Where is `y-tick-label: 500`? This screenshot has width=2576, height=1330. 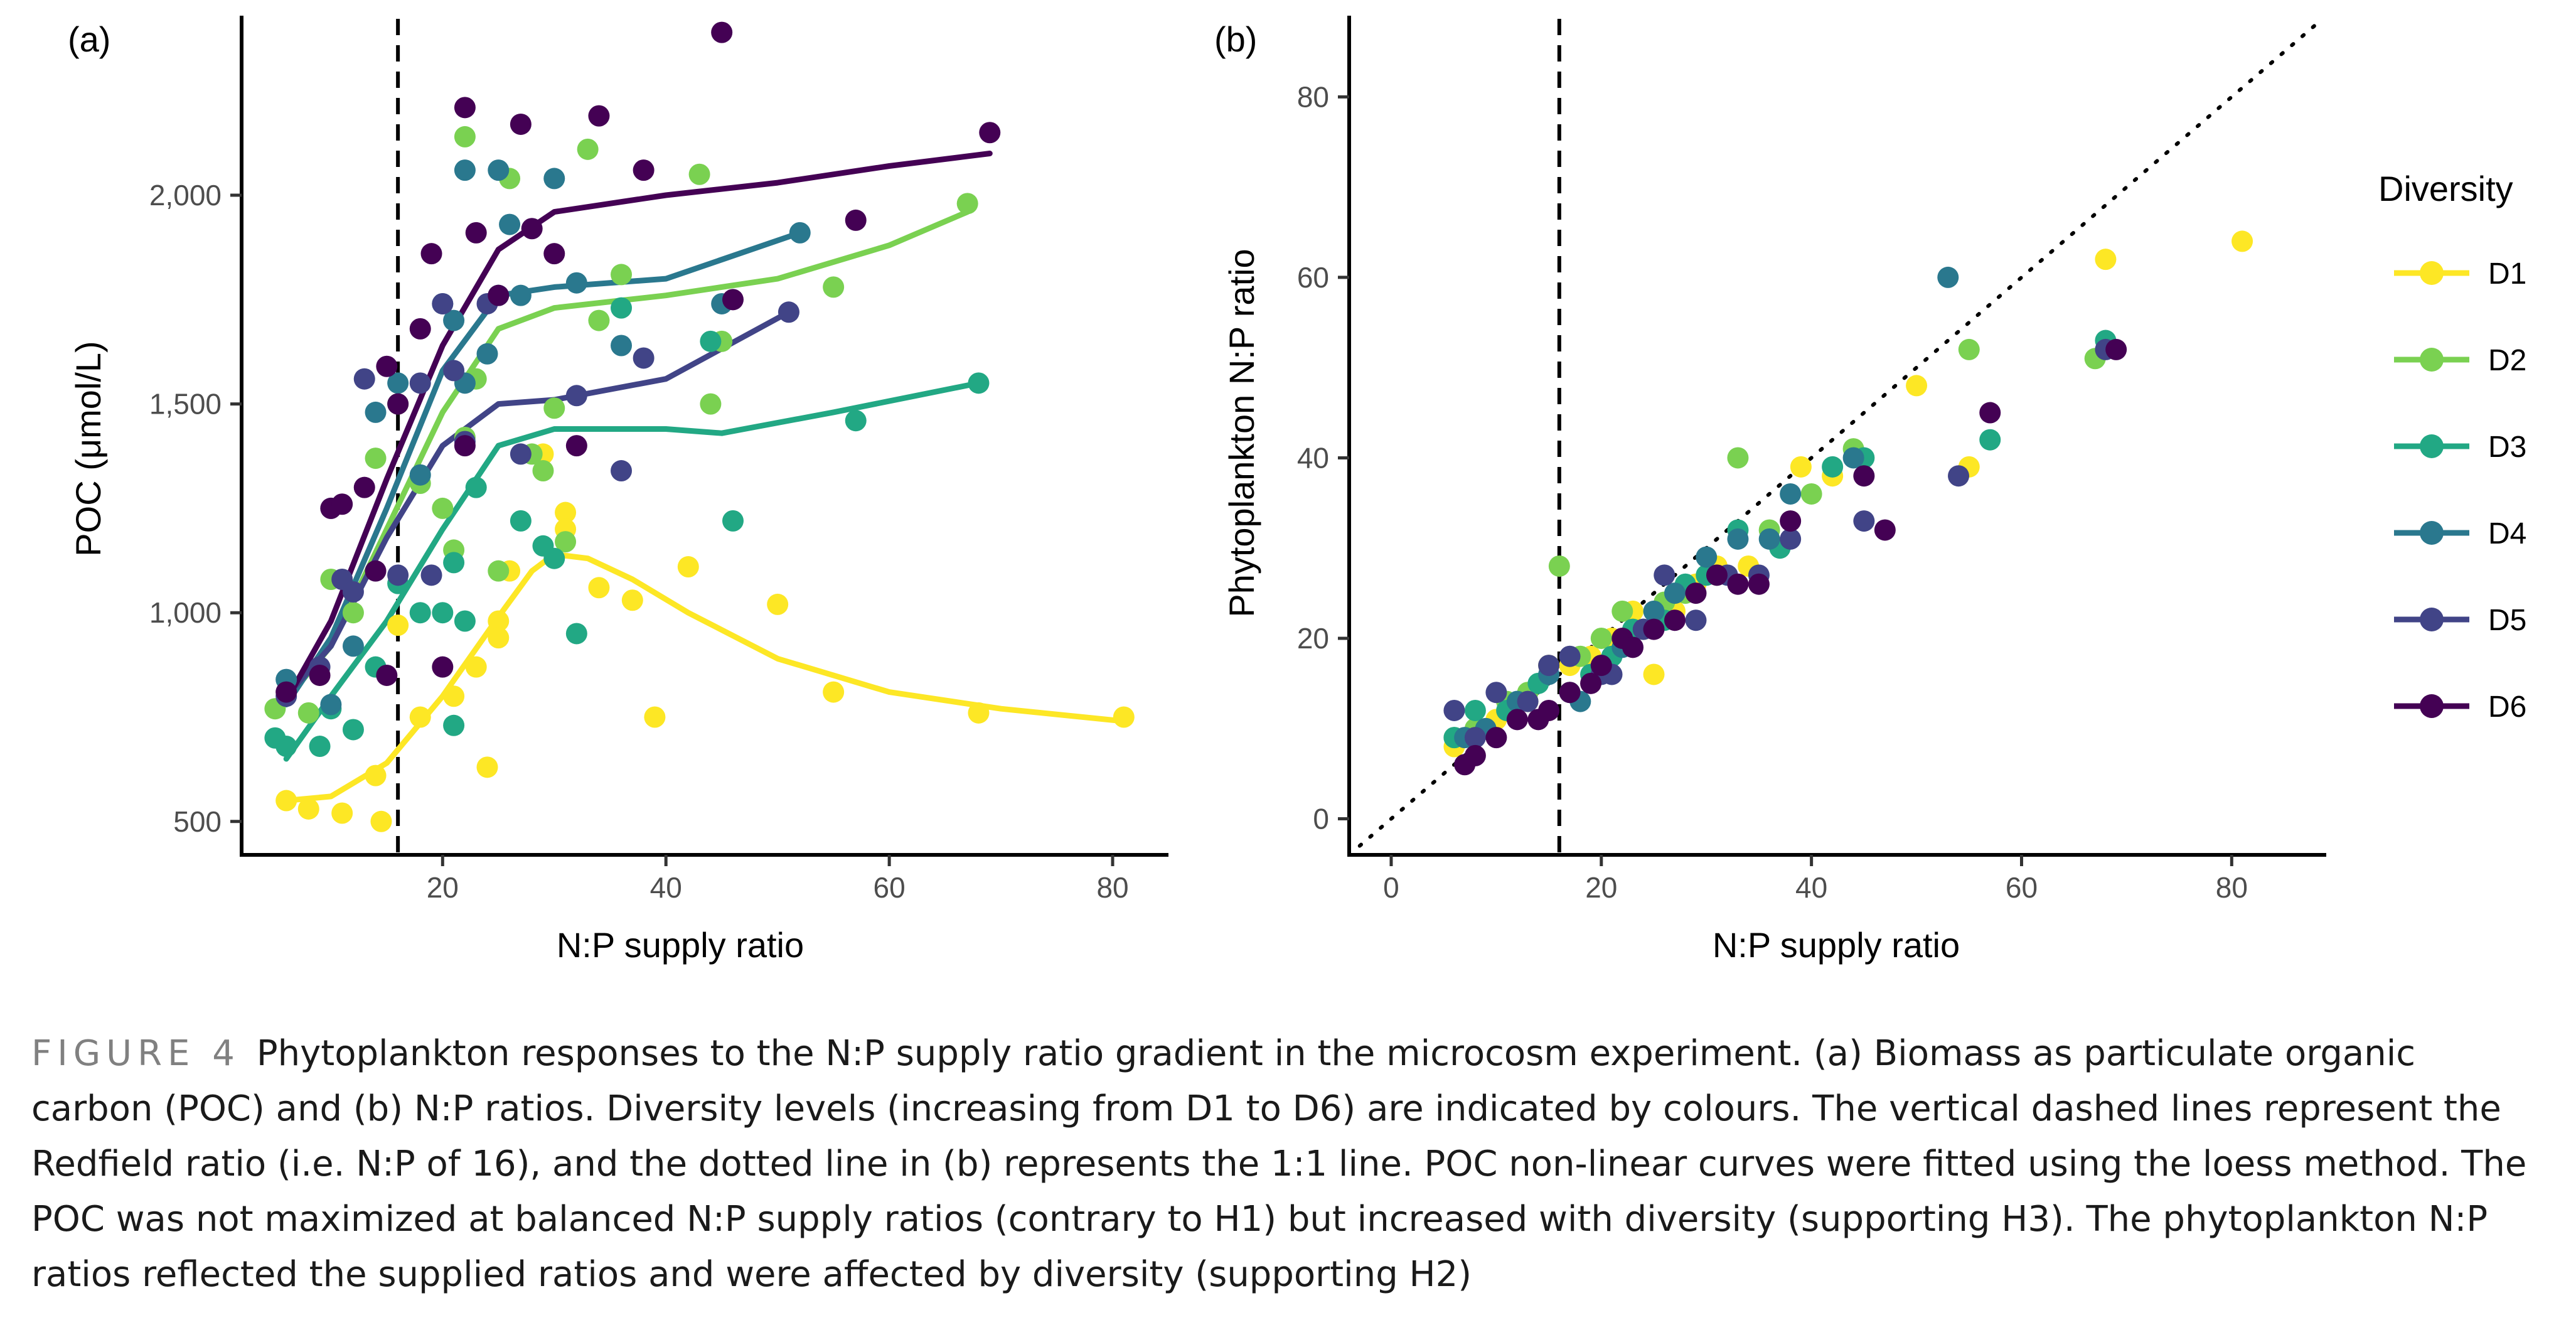 y-tick-label: 500 is located at coordinates (197, 821).